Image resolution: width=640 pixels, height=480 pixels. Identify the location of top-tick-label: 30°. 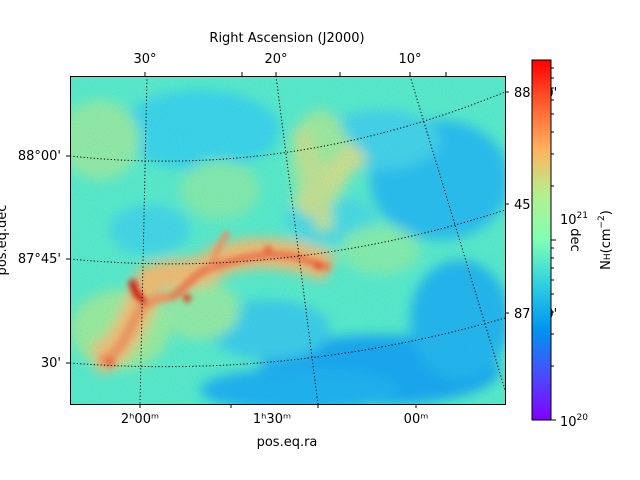
(144, 59).